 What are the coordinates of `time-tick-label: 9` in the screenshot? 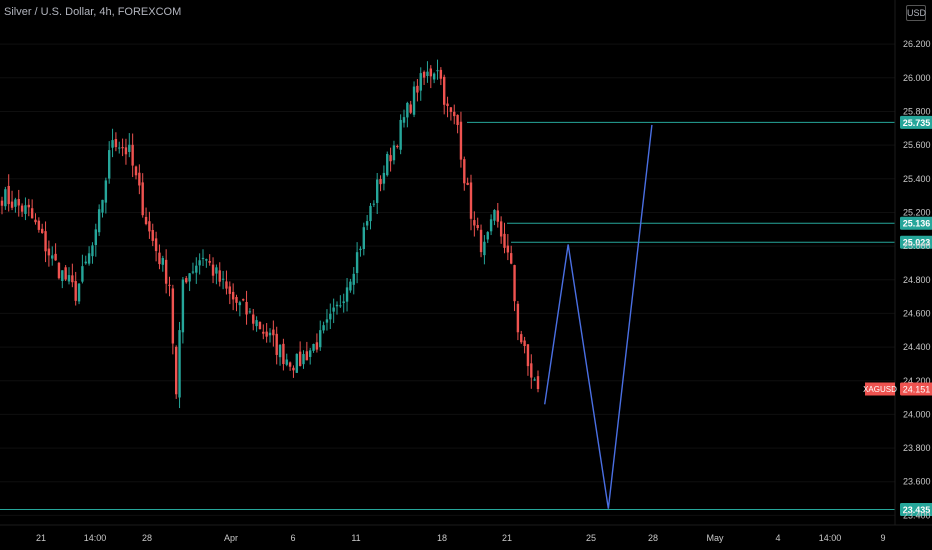 It's located at (882, 538).